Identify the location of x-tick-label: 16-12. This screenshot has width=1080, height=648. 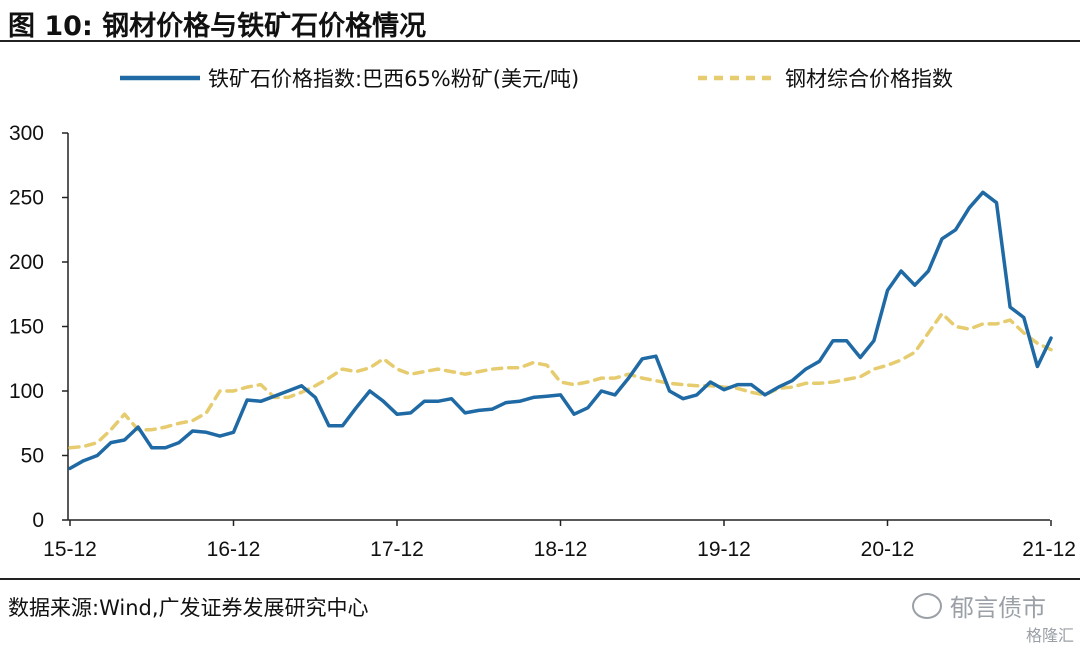
(234, 549).